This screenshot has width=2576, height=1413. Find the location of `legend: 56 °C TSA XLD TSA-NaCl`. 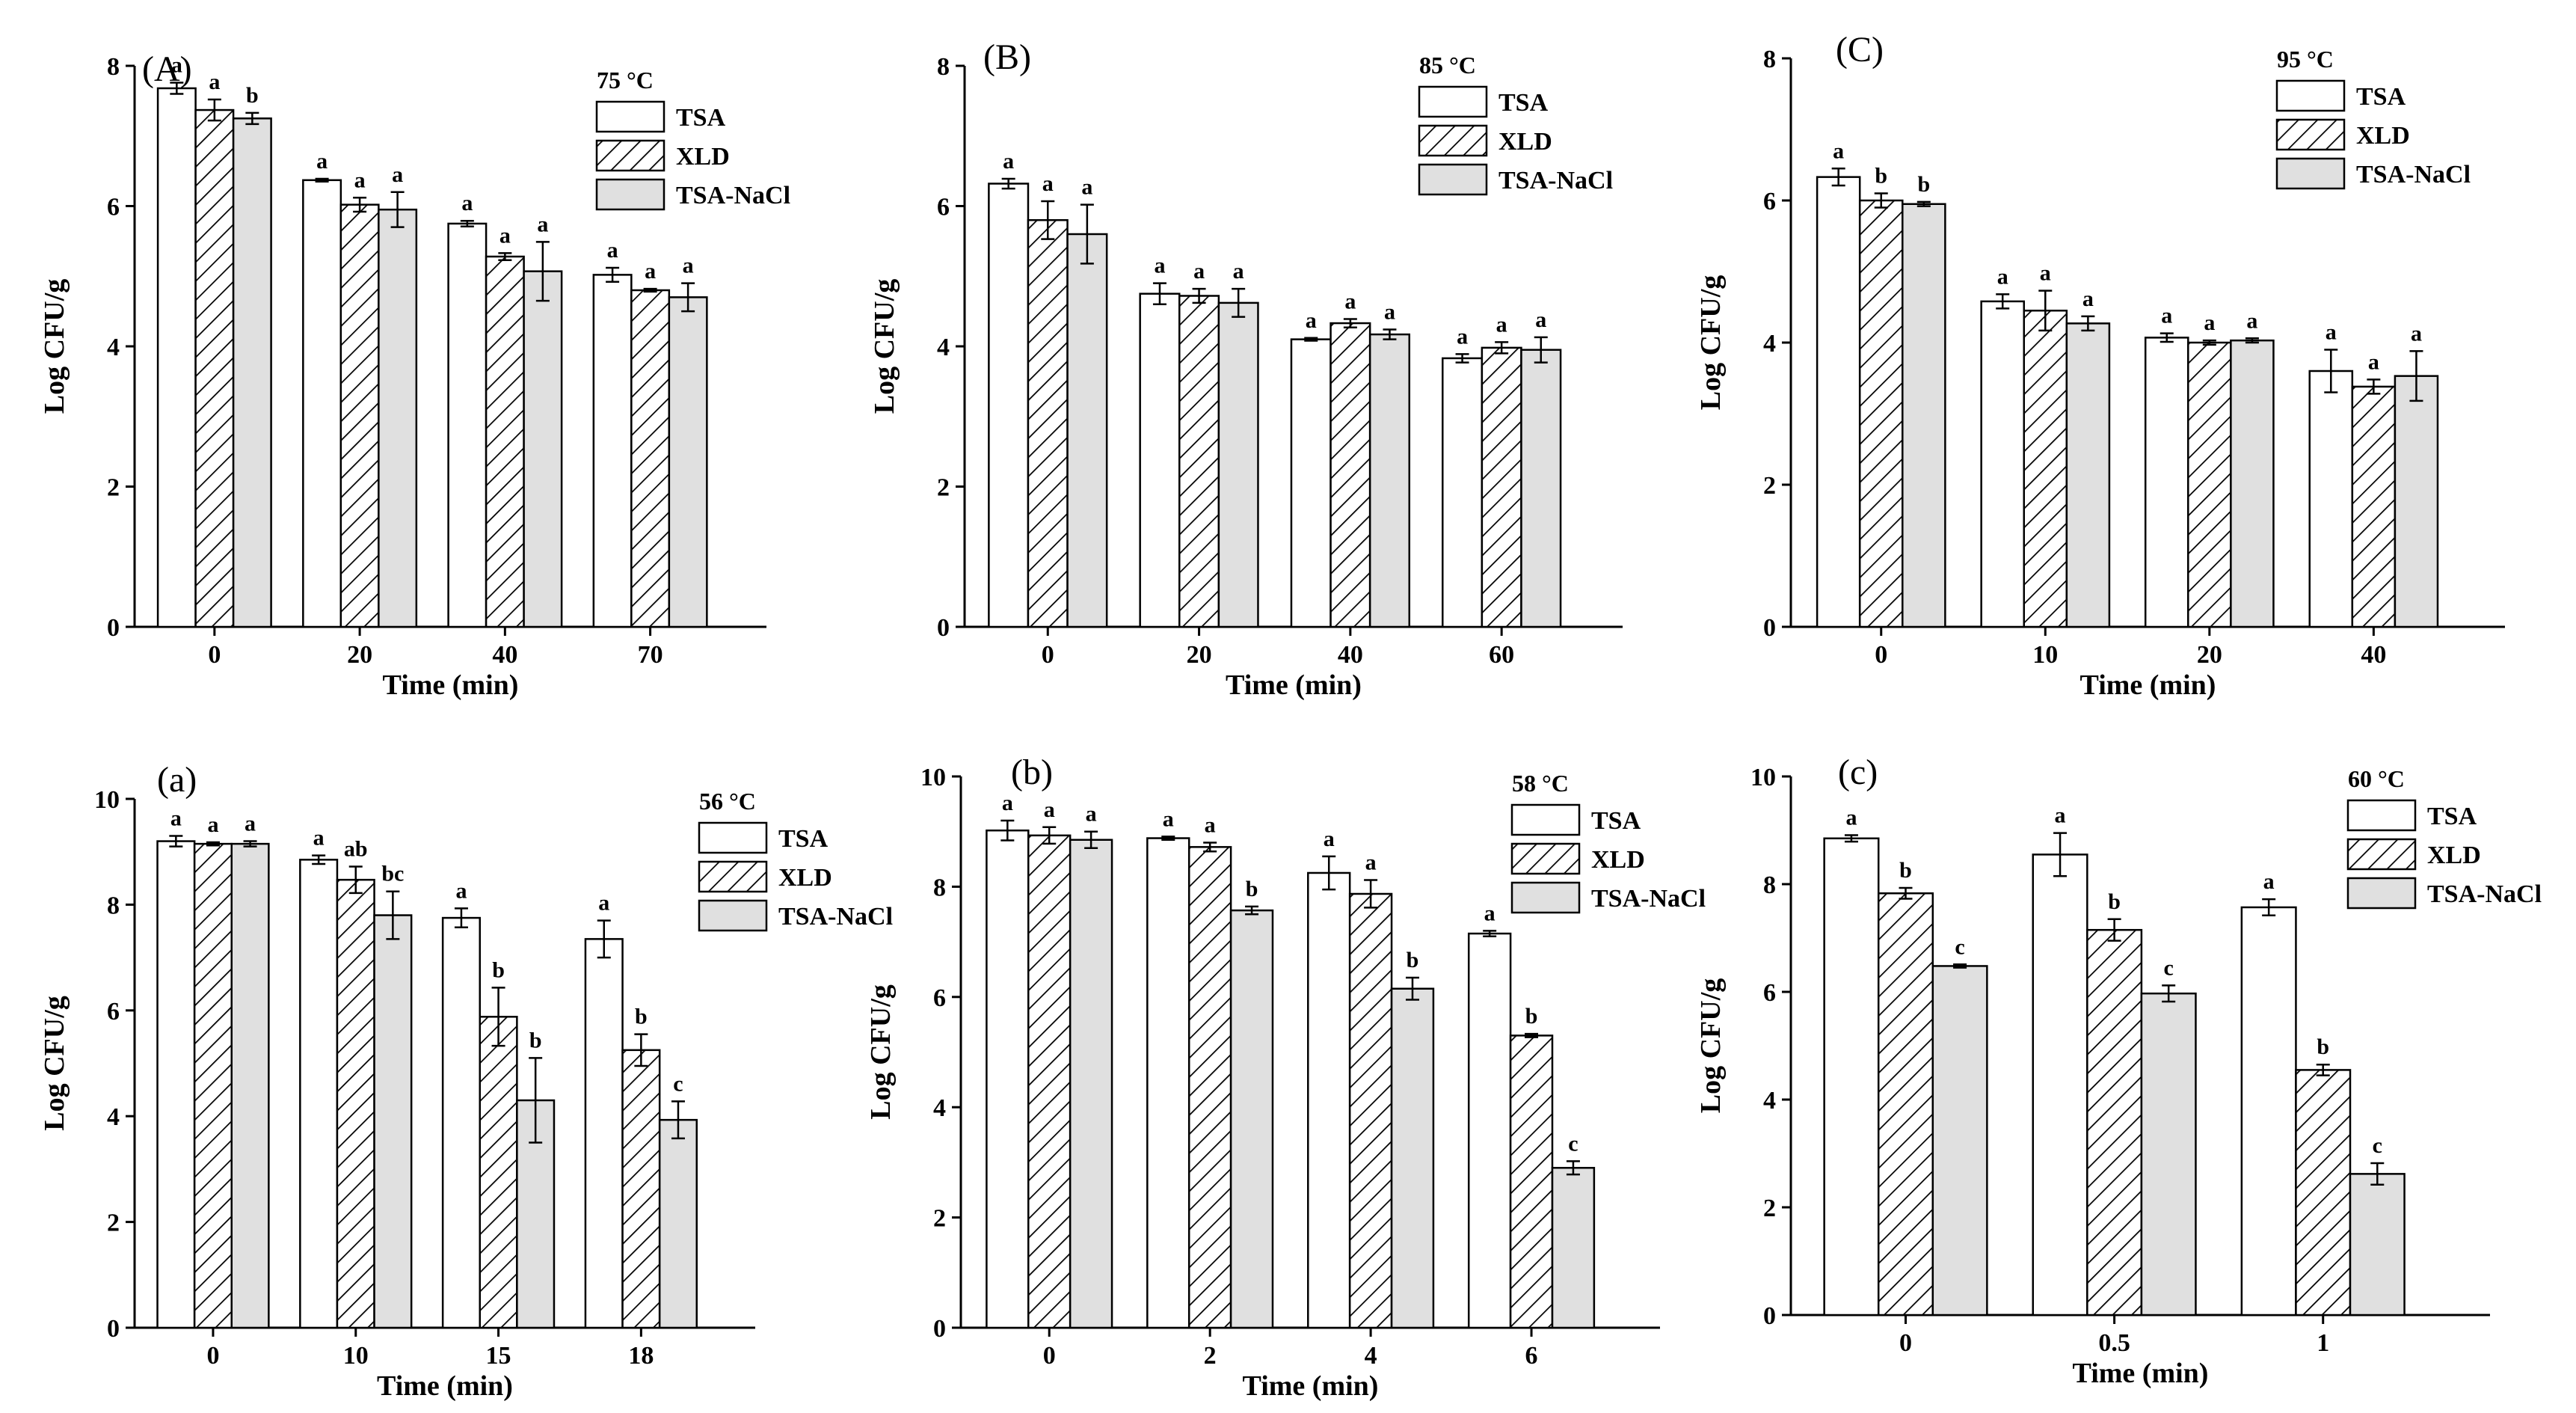

legend: 56 °C TSA XLD TSA-NaCl is located at coordinates (795, 860).